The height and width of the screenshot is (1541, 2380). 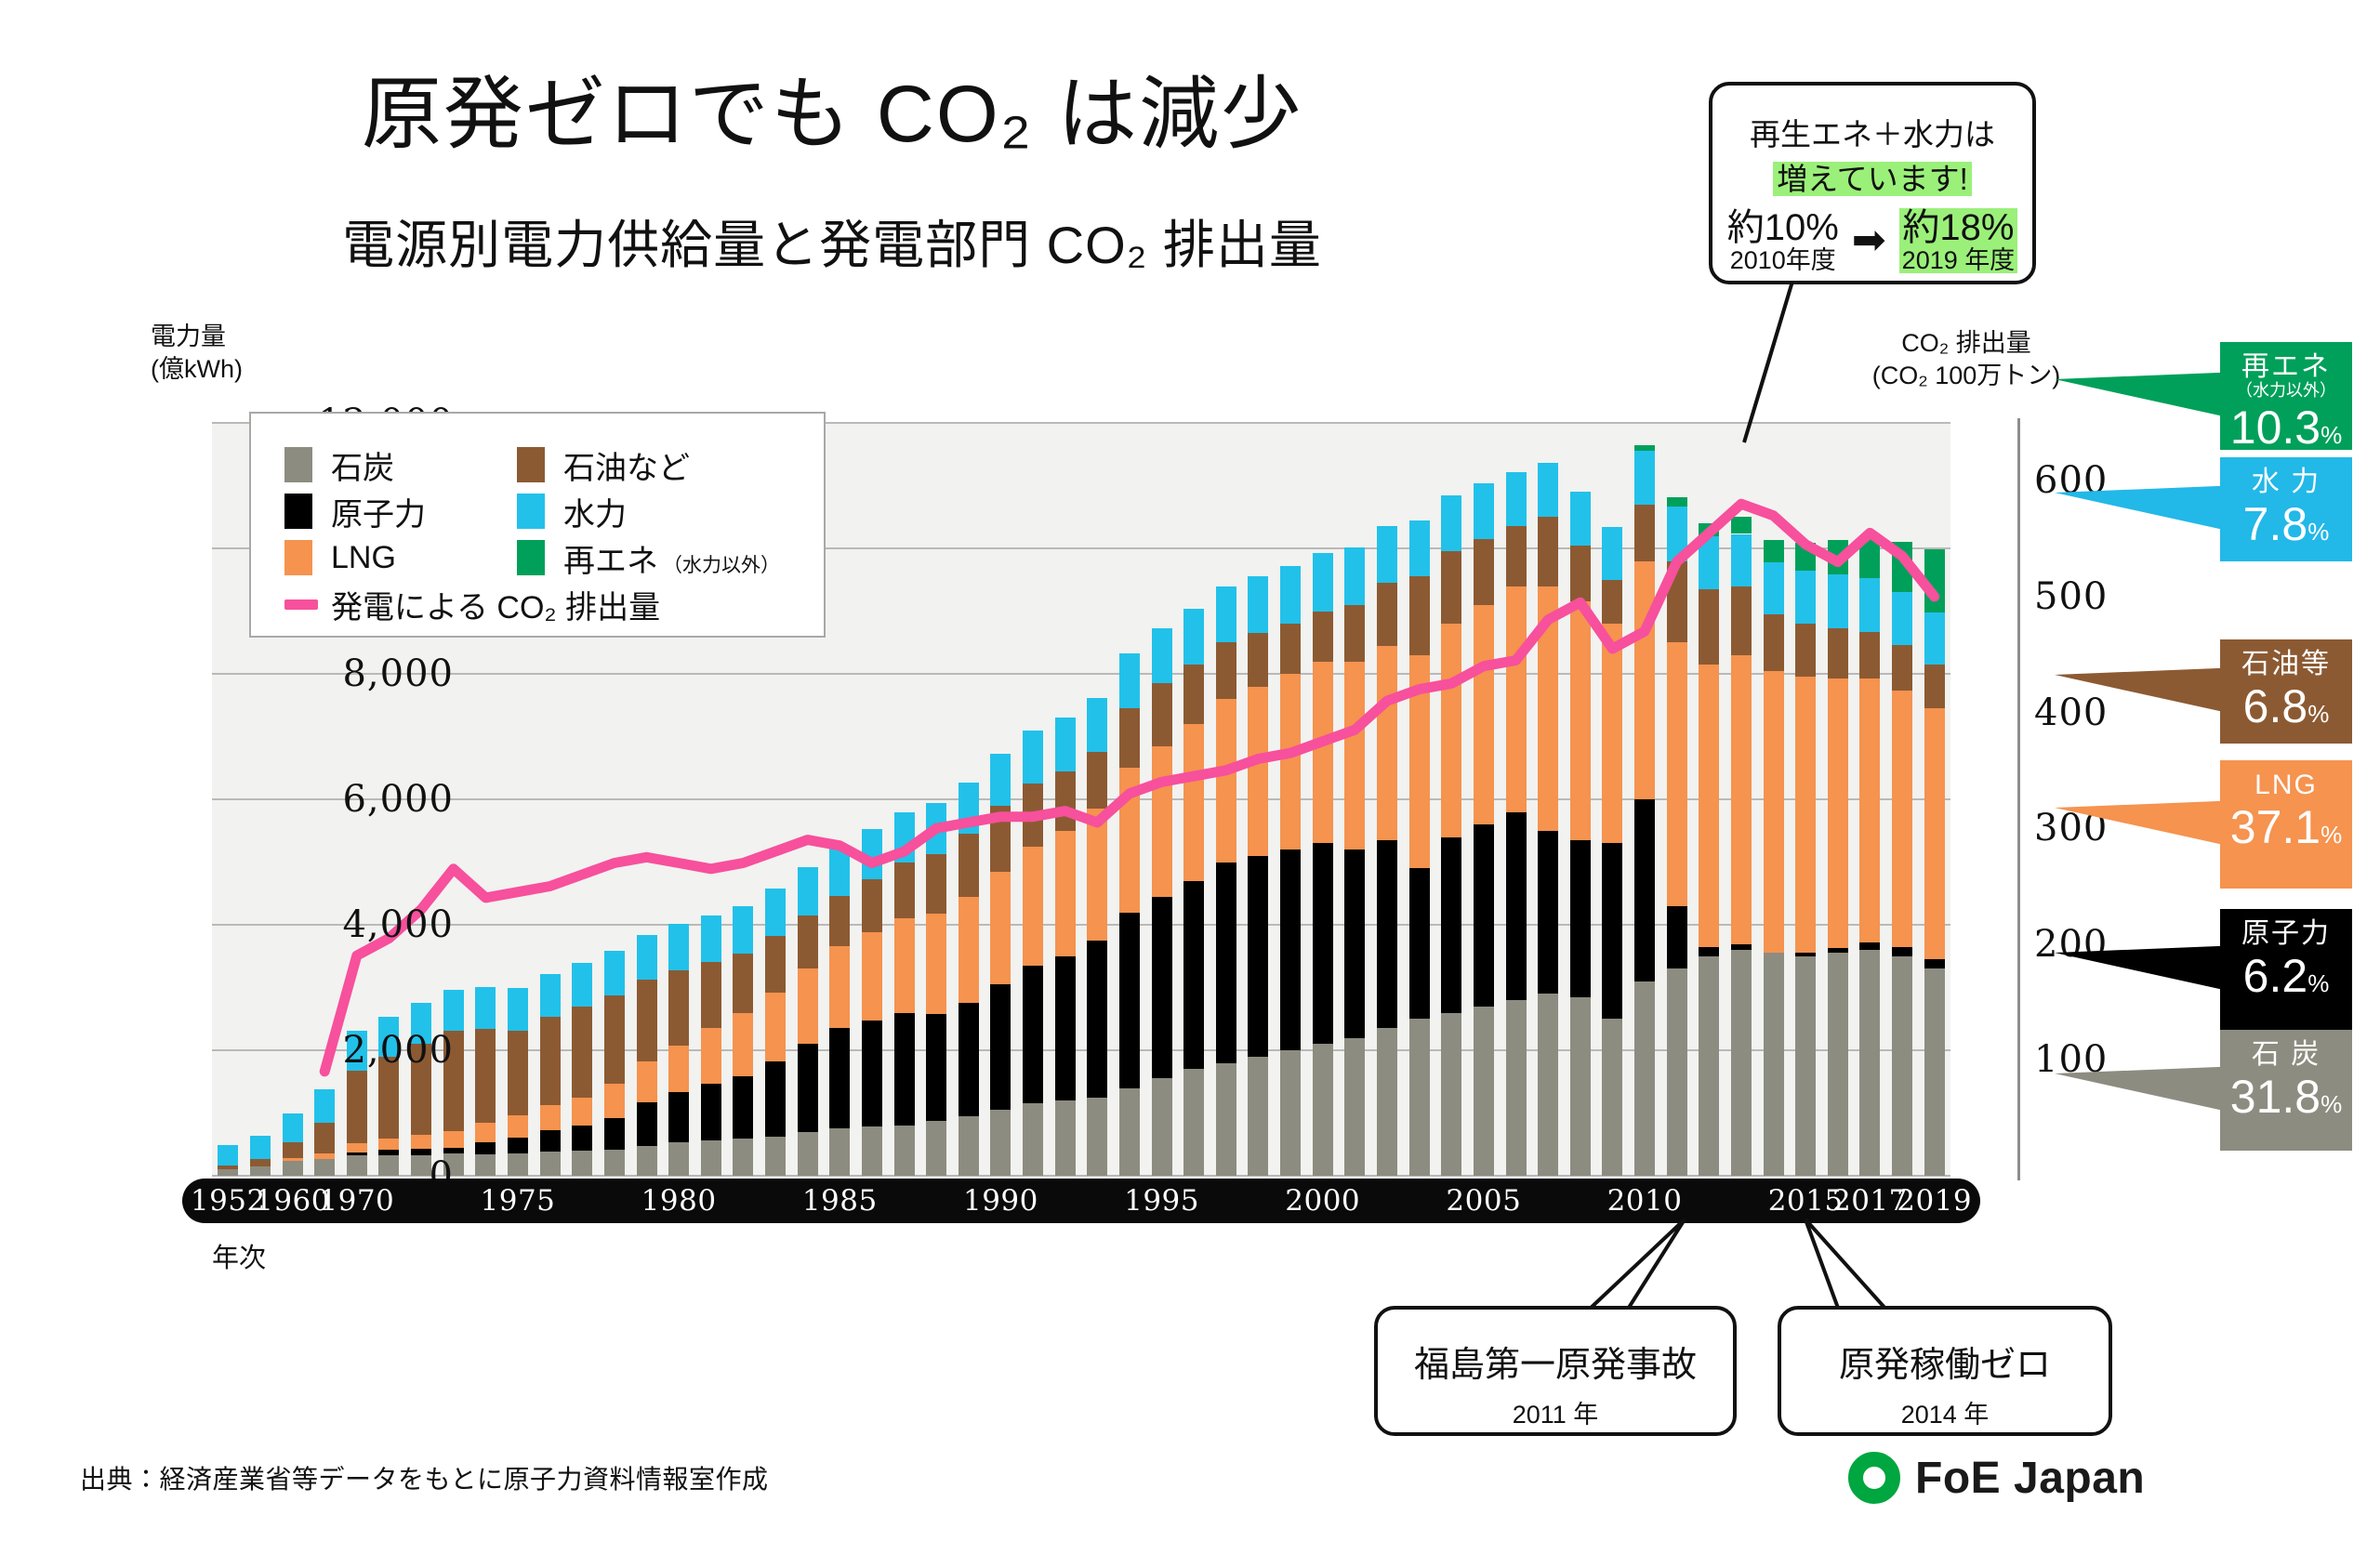 I want to click on bar-2009, so click(x=1612, y=799).